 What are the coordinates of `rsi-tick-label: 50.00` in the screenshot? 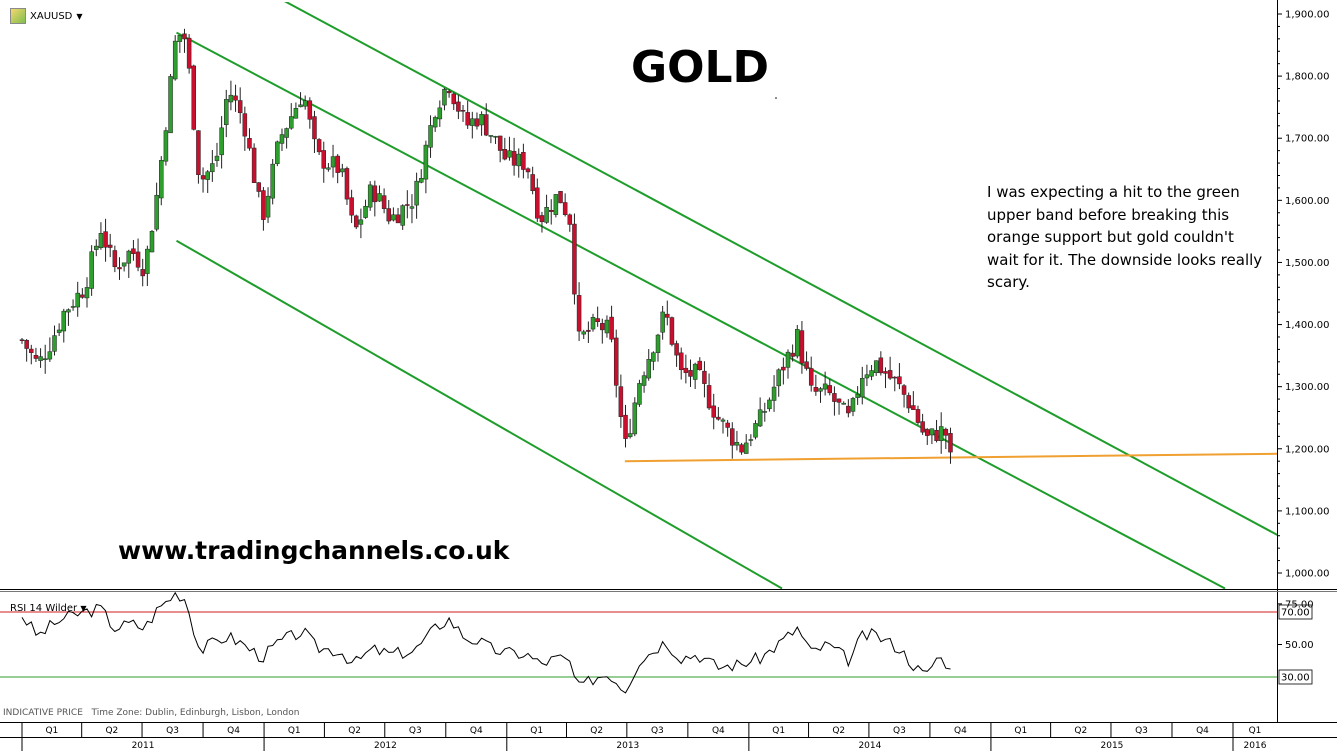 It's located at (1299, 645).